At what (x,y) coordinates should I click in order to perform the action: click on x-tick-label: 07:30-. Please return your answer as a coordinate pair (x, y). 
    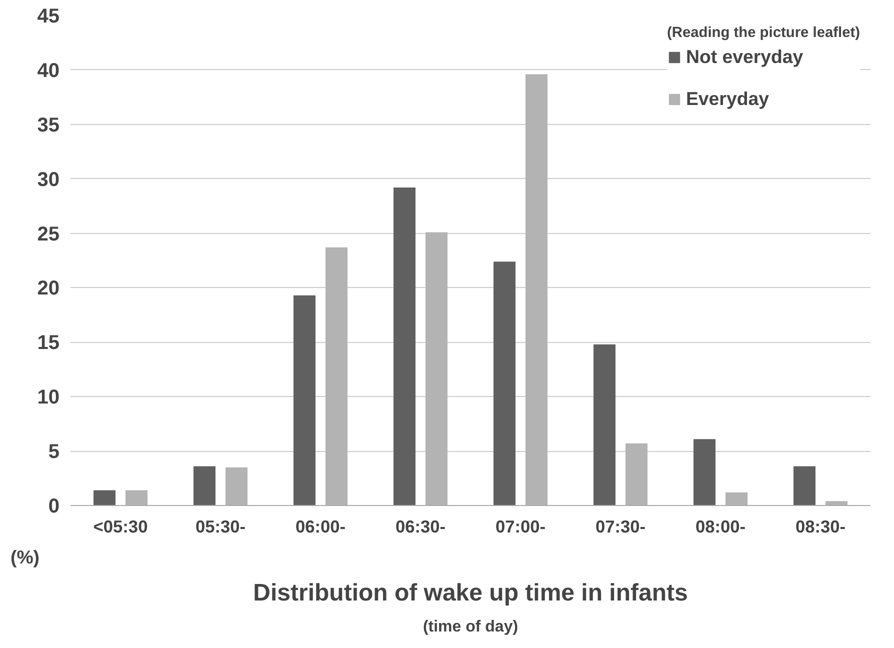
    Looking at the image, I should click on (620, 526).